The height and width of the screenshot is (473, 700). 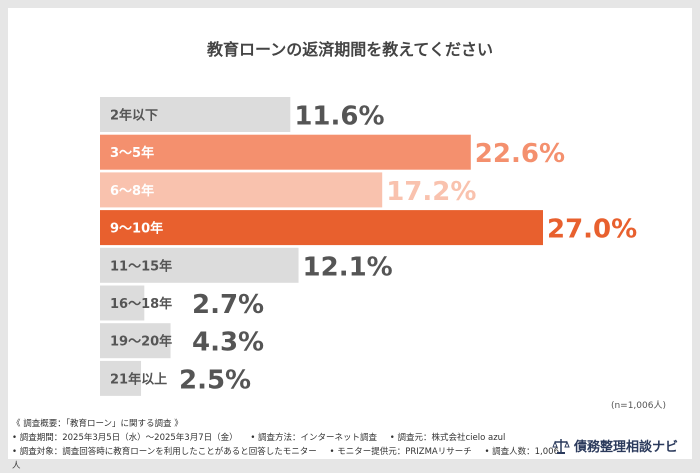 I want to click on footer-method: • 調査方法：インターネット調査, so click(x=314, y=438).